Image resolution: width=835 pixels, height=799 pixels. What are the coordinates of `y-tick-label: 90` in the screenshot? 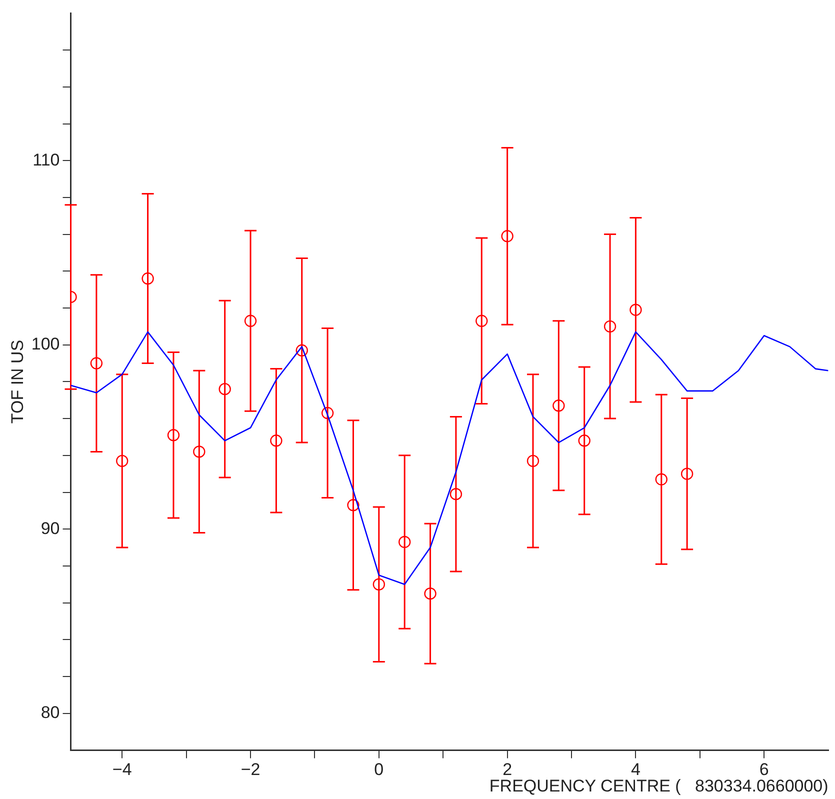 It's located at (50, 528).